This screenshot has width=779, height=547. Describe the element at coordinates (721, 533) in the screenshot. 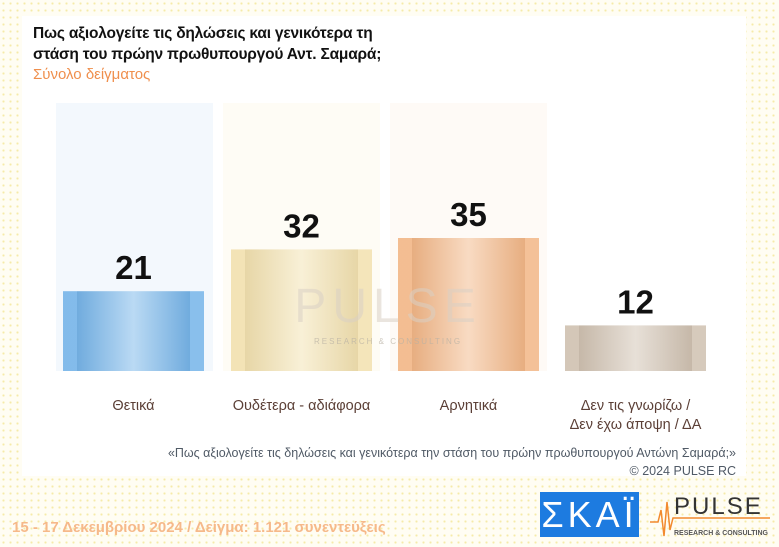

I see `svg-text: RESEARCH & CONSULTING` at that location.